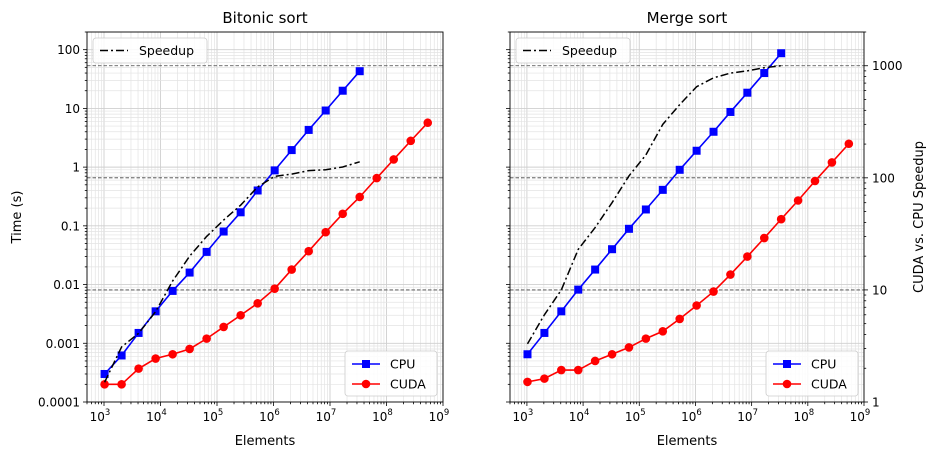  I want to click on y2-tick-label: 100, so click(883, 178).